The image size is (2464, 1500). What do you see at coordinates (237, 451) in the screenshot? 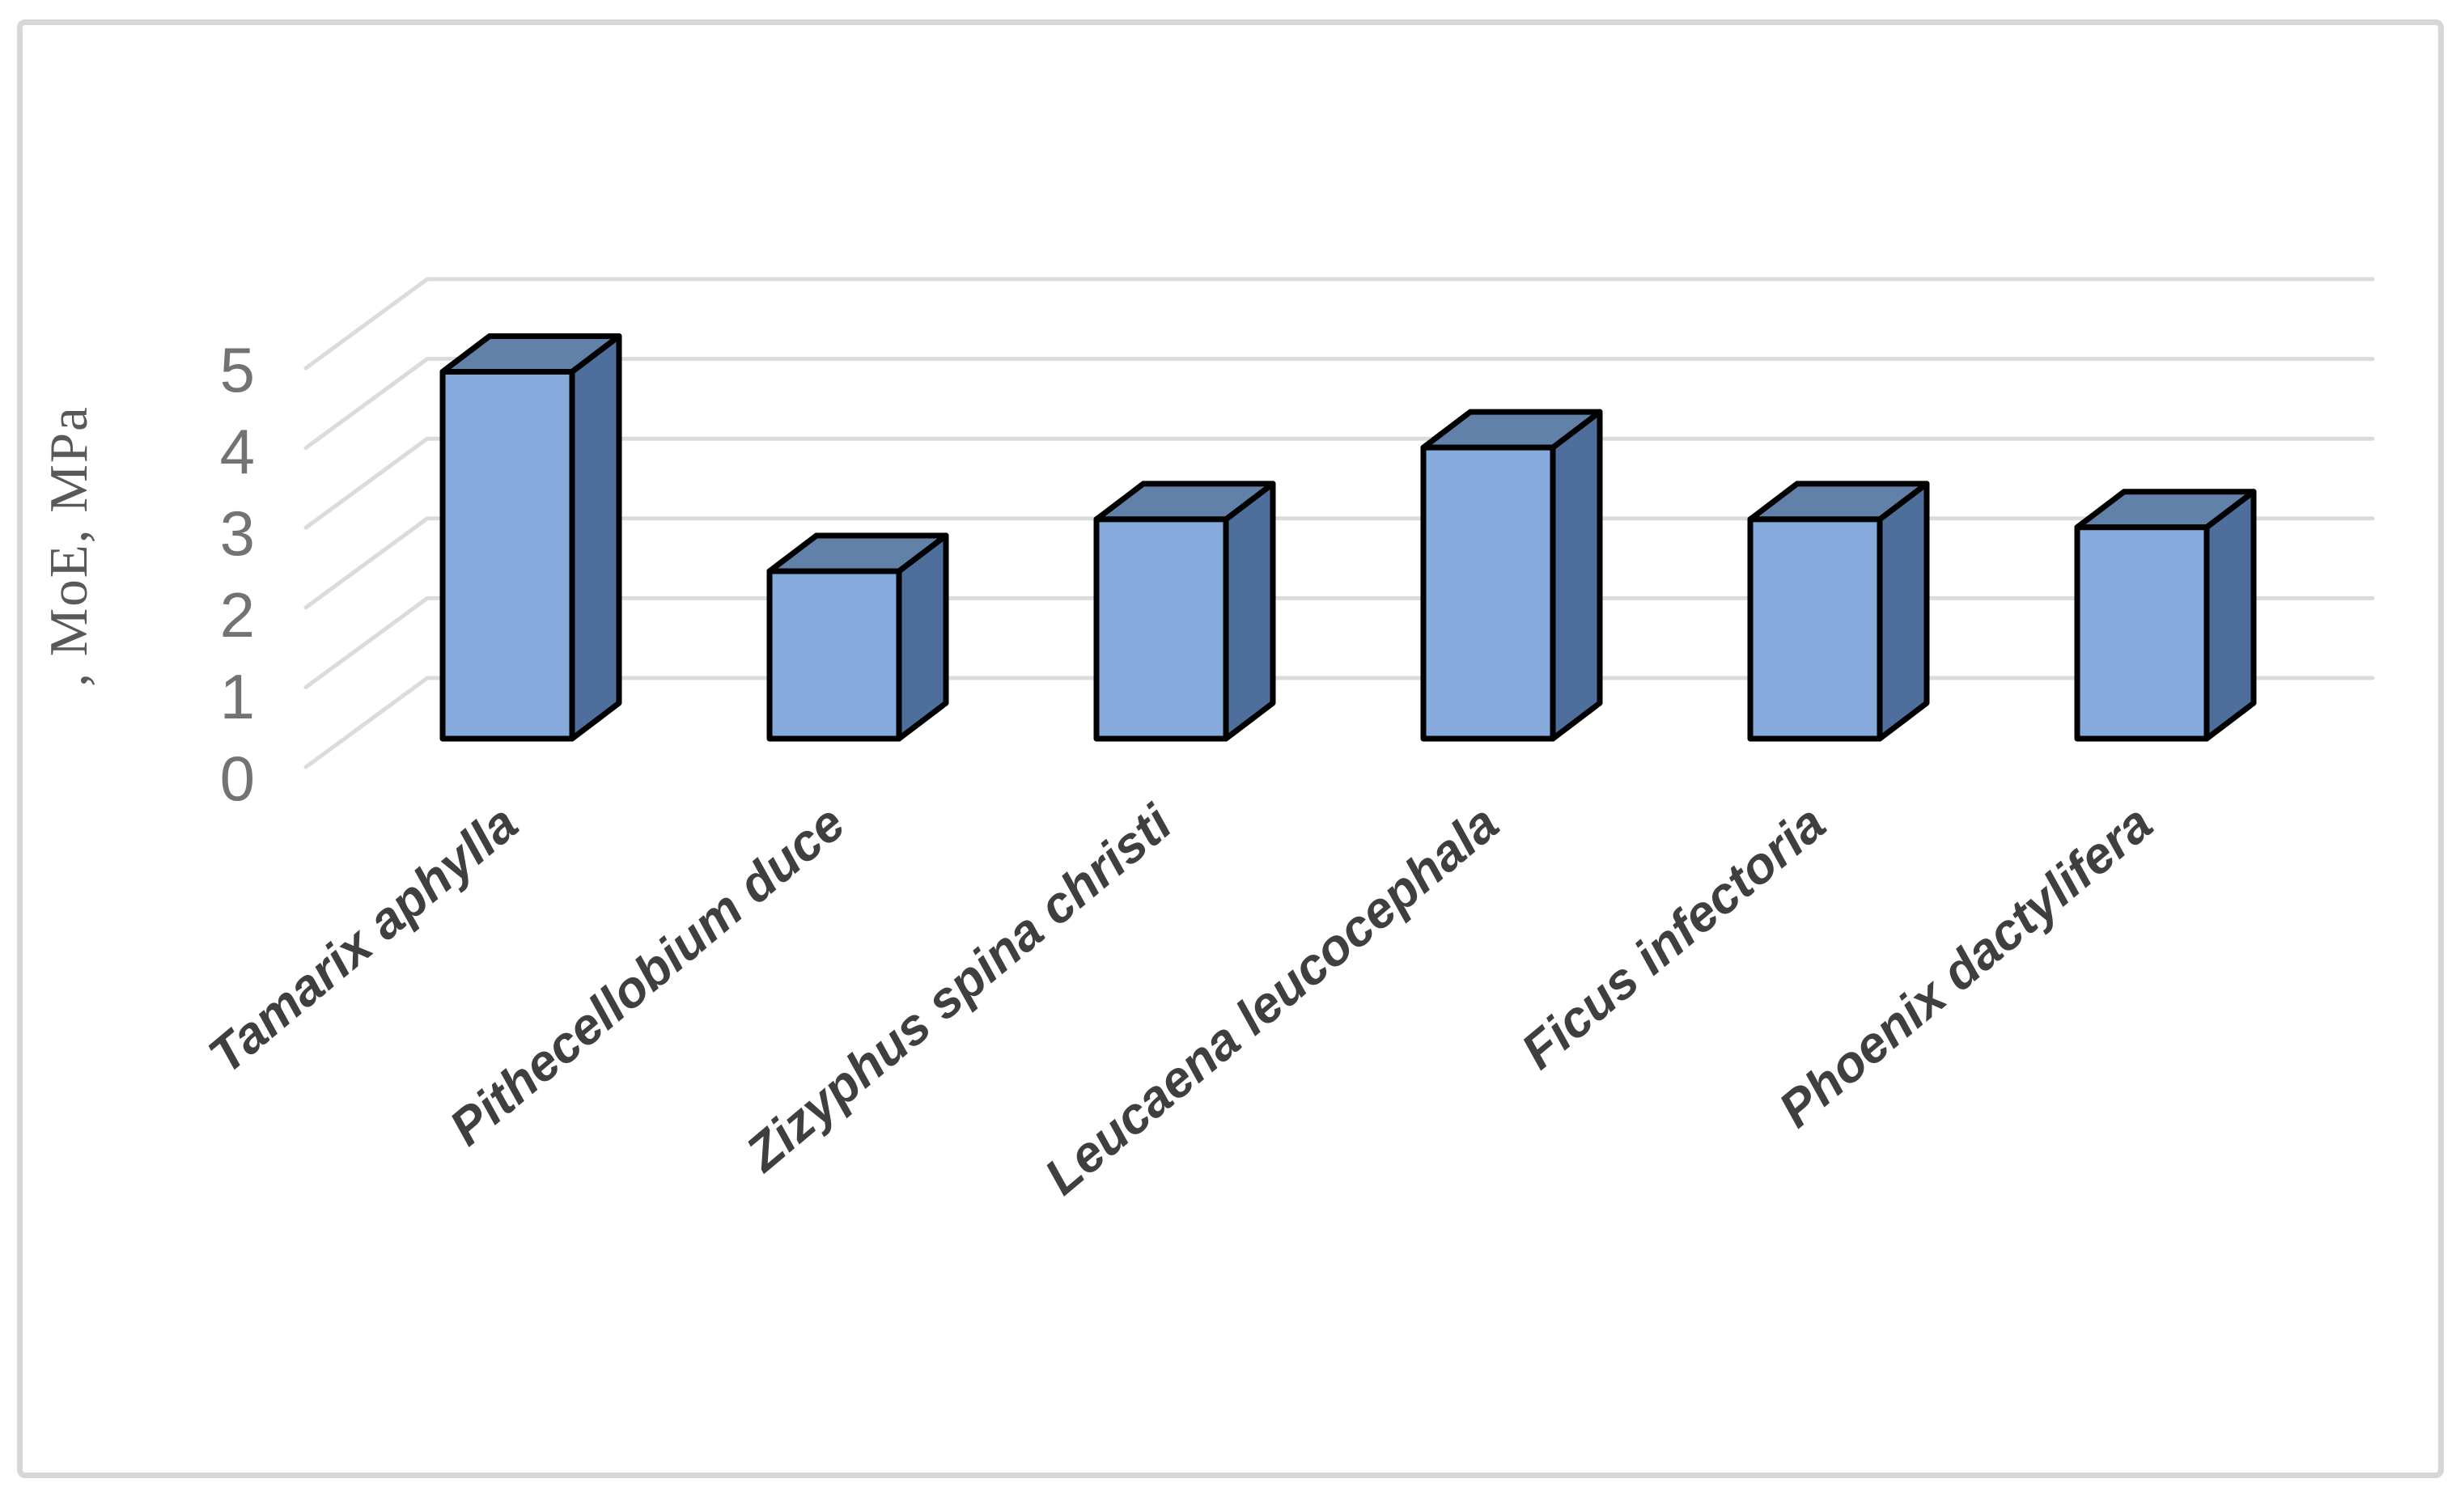
I see `y-tick-label: 4` at bounding box center [237, 451].